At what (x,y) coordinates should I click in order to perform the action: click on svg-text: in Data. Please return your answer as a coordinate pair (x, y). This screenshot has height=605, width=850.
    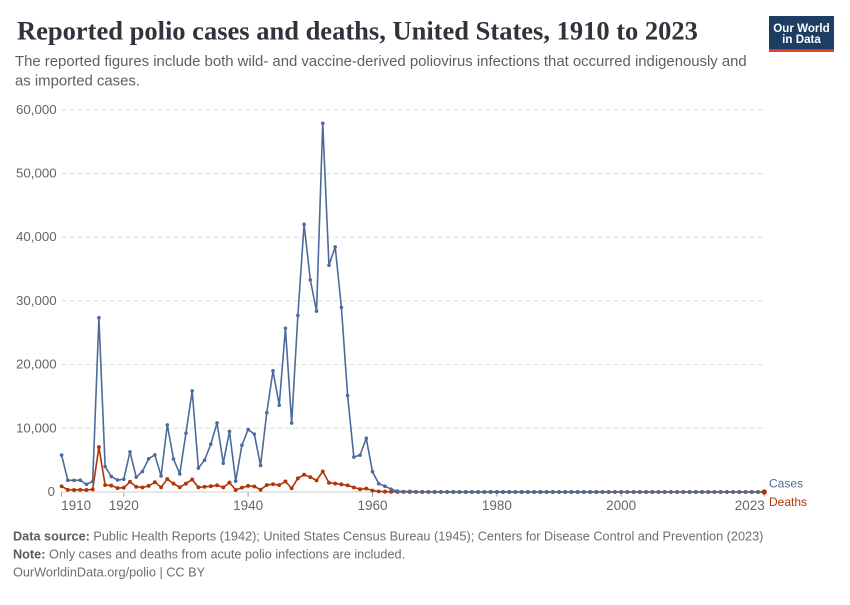
    Looking at the image, I should click on (801, 39).